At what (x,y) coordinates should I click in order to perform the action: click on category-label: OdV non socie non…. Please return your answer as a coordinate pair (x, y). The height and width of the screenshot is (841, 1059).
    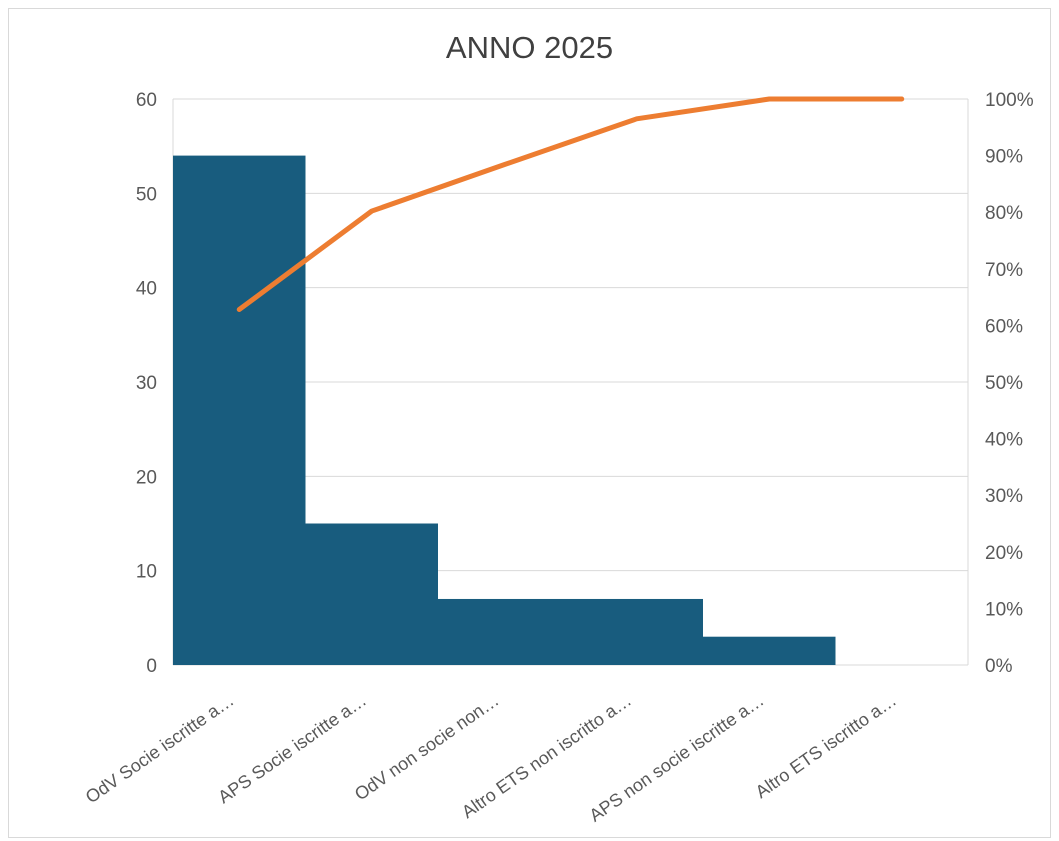
    Looking at the image, I should click on (427, 747).